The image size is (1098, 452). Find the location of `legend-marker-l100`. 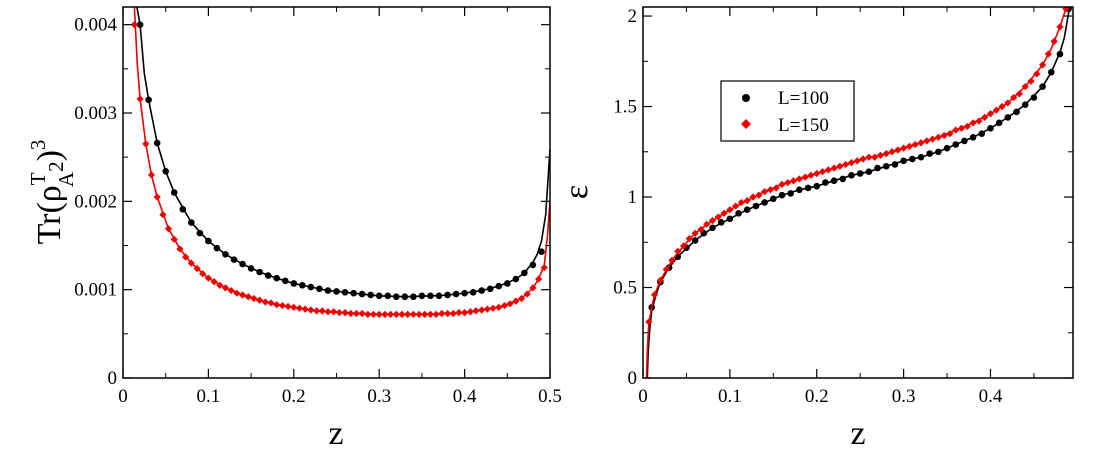

legend-marker-l100 is located at coordinates (746, 98).